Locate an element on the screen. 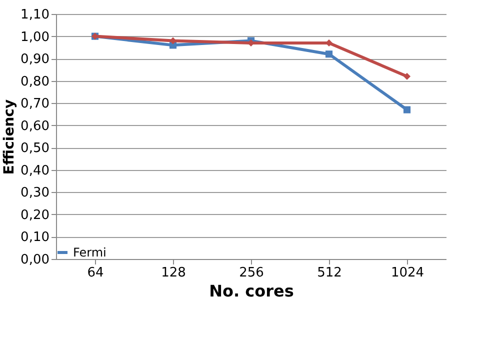 Image resolution: width=478 pixels, height=345 pixels. x-tick-label: 1024 is located at coordinates (407, 273).